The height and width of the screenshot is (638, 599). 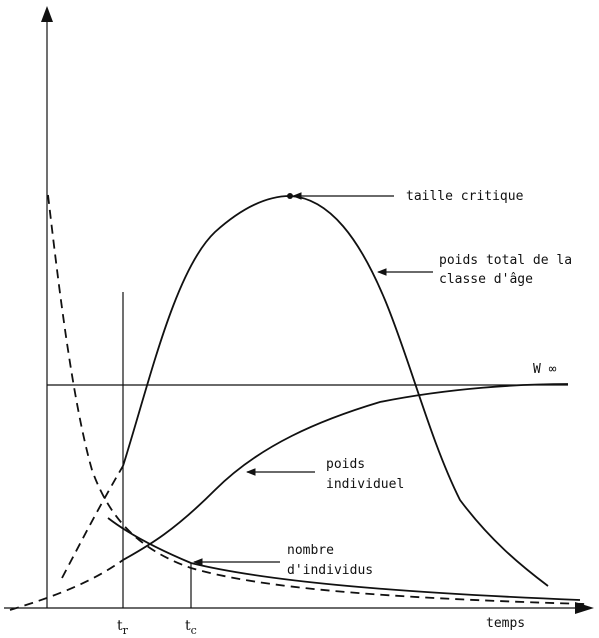 I want to click on total-weight-curve-dashed, so click(x=92, y=522).